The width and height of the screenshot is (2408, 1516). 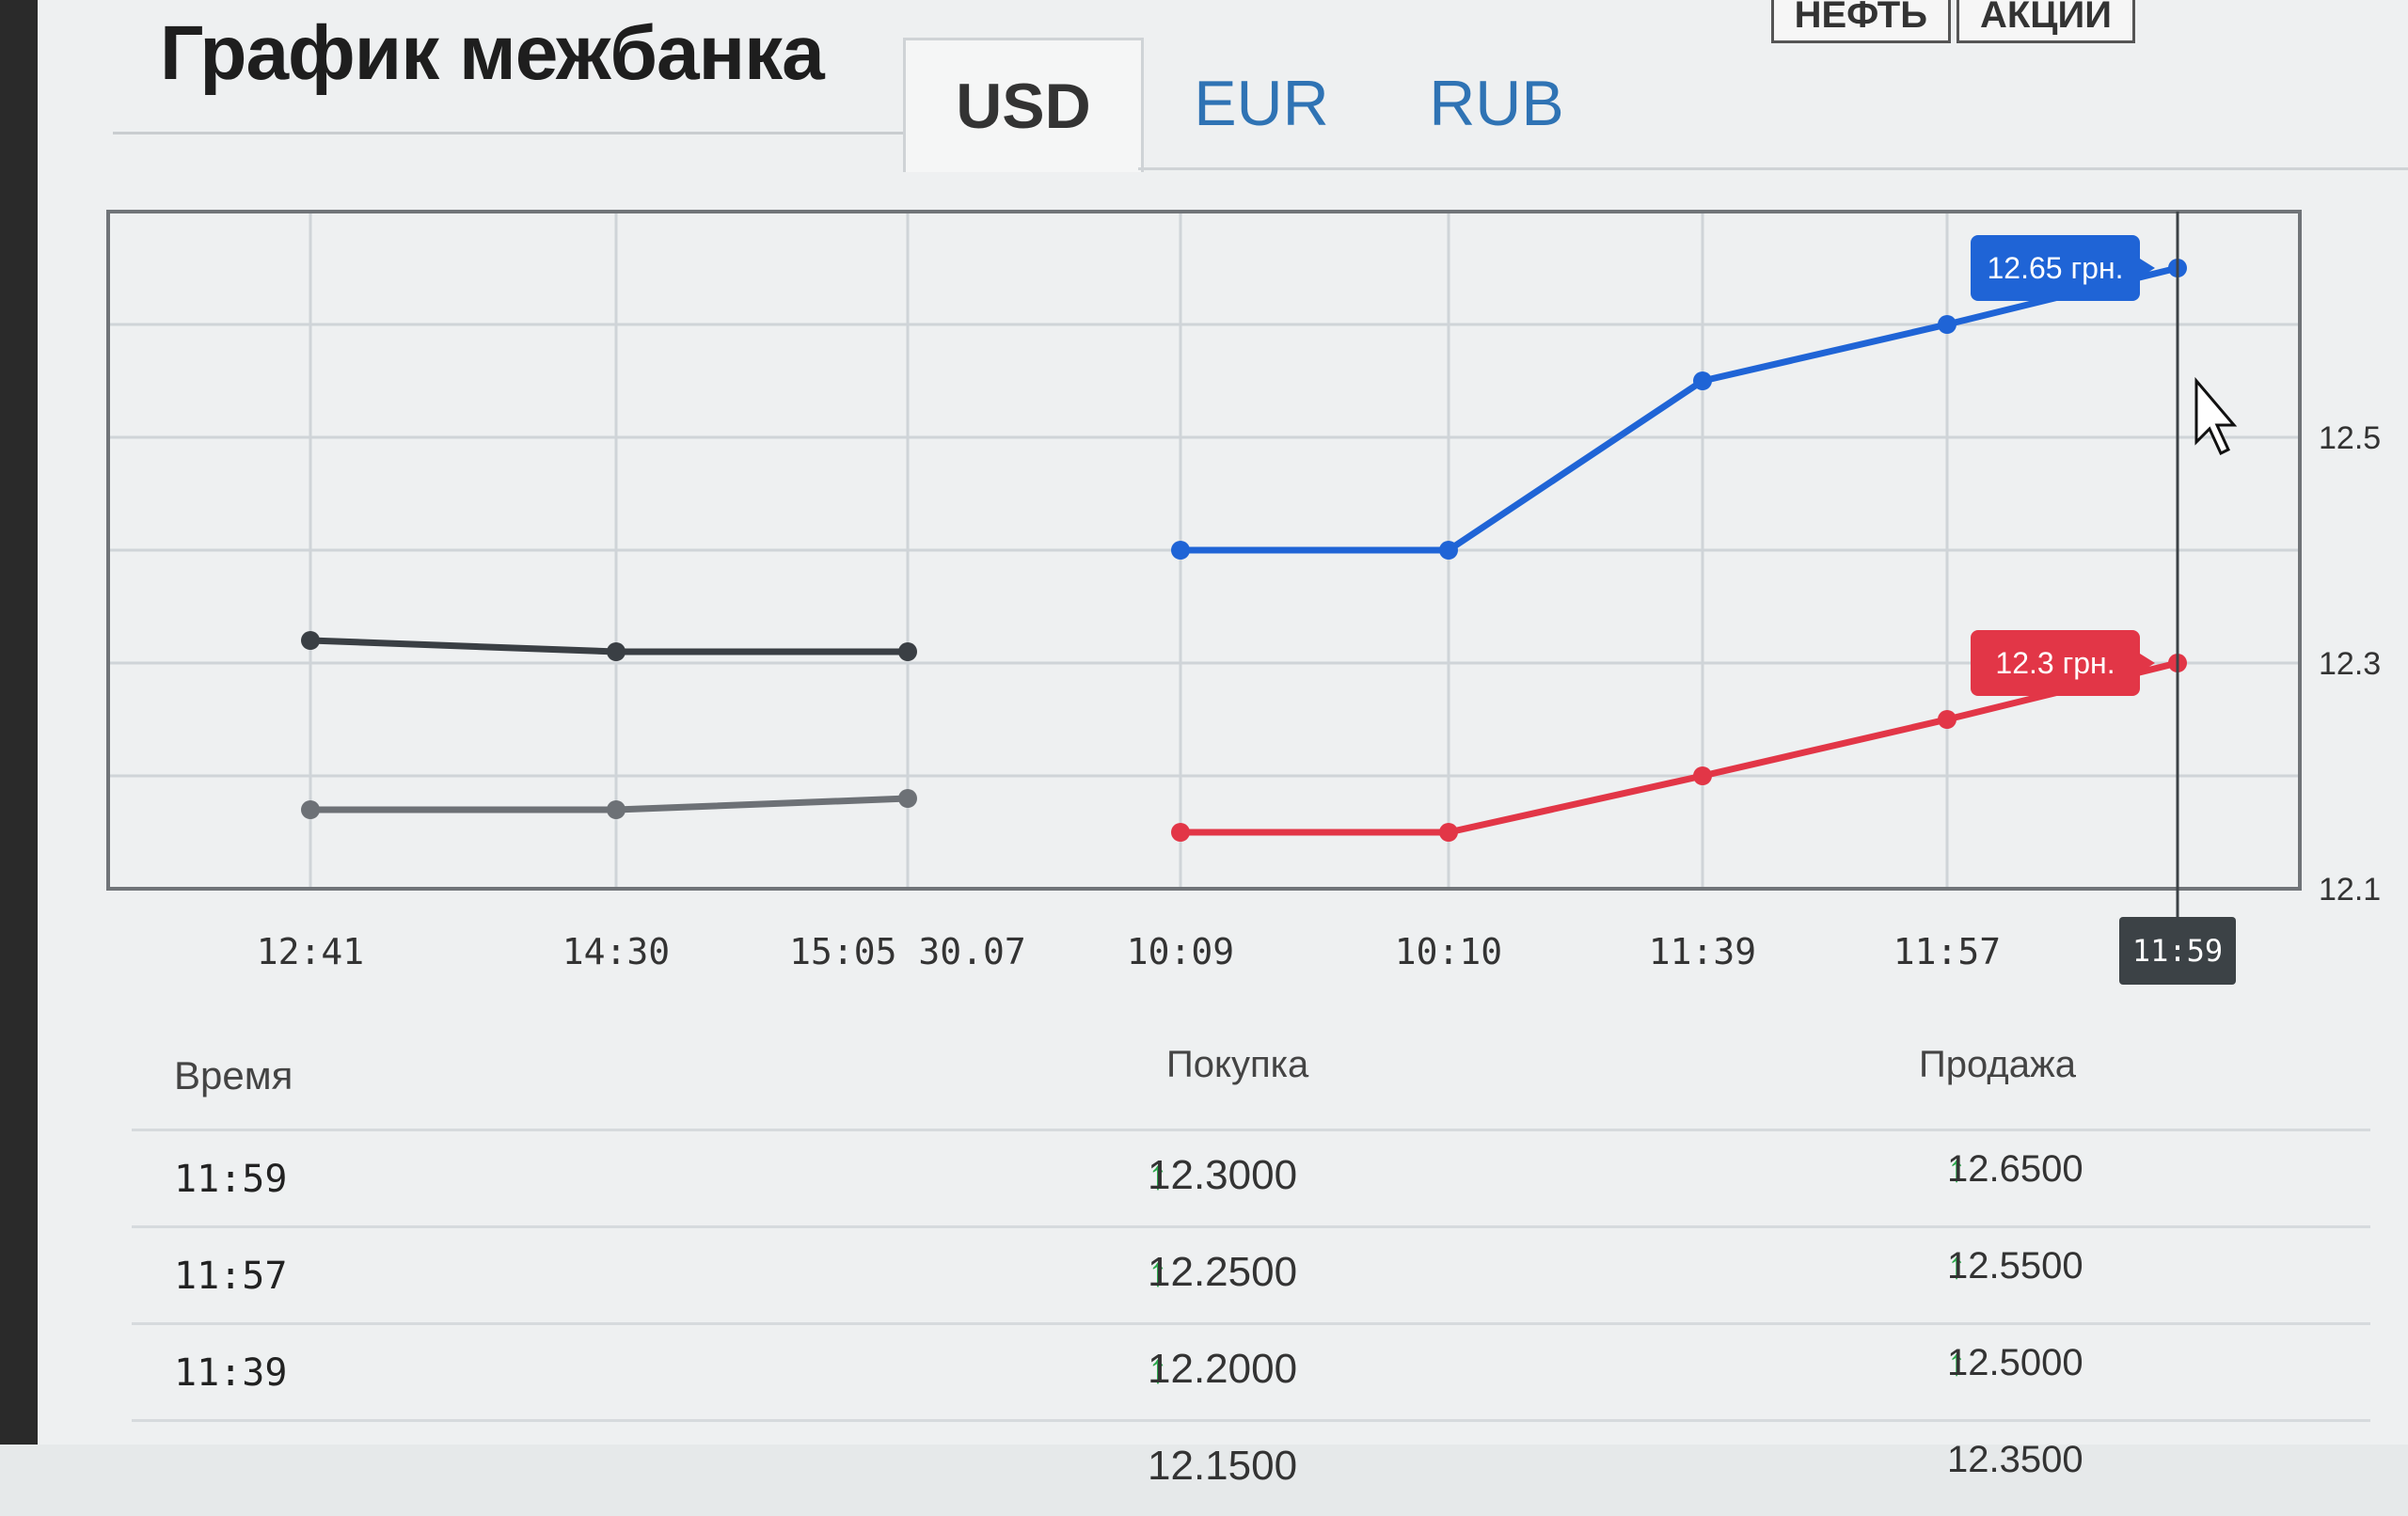 I want to click on oil-button: НЕФТЬ, so click(x=1861, y=21).